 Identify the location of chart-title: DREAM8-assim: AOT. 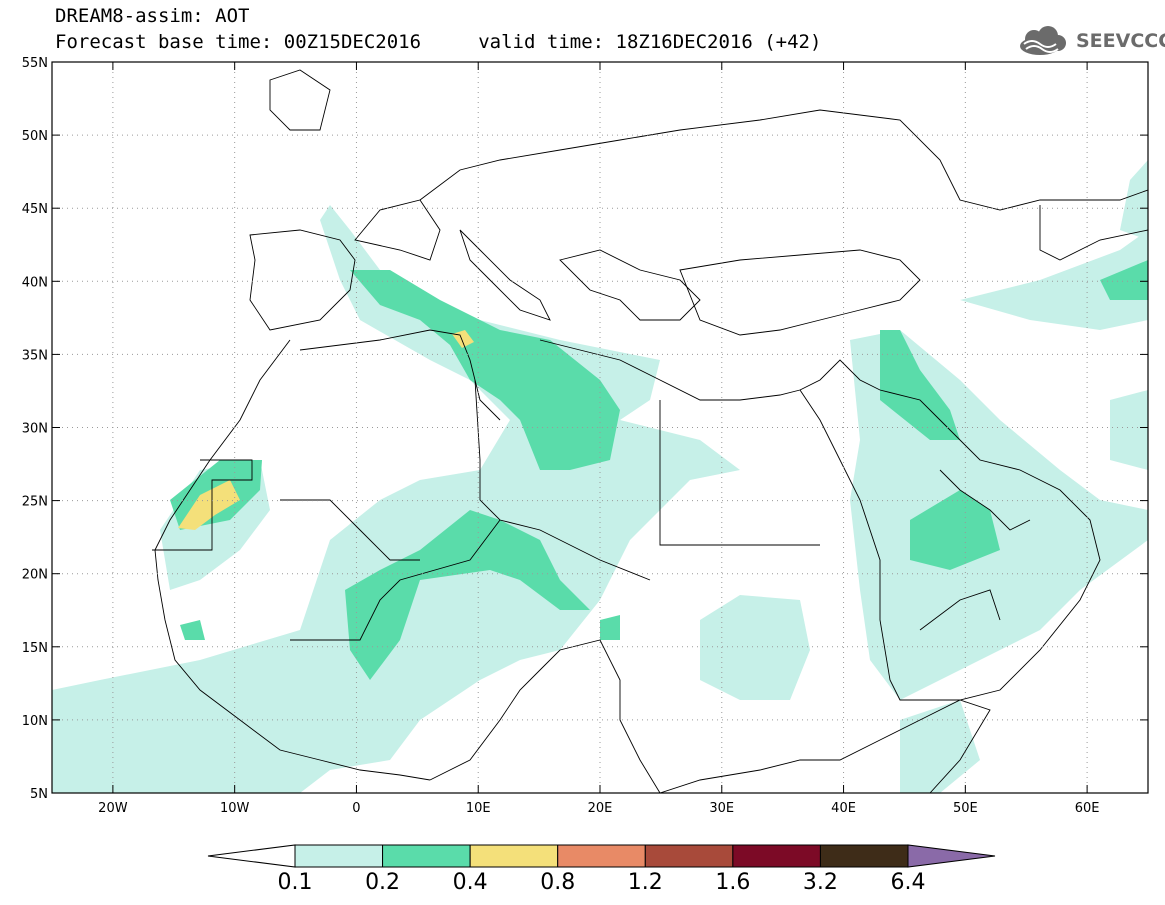
(152, 16).